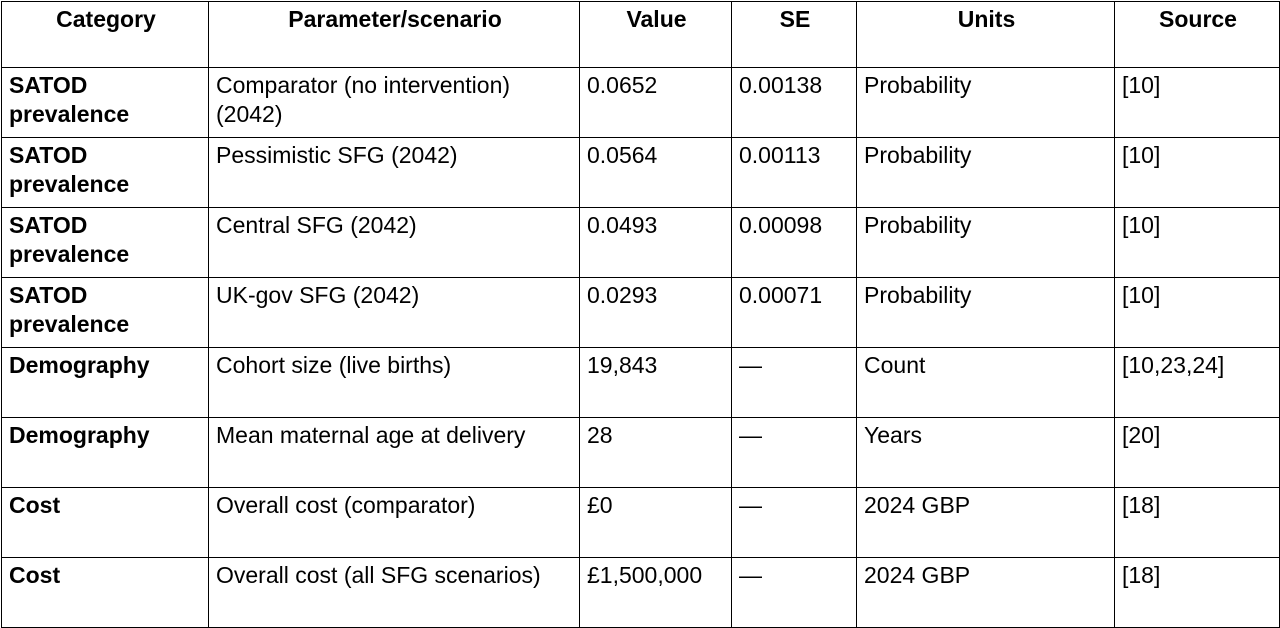  Describe the element at coordinates (655, 382) in the screenshot. I see `cell-value: 19,843` at that location.